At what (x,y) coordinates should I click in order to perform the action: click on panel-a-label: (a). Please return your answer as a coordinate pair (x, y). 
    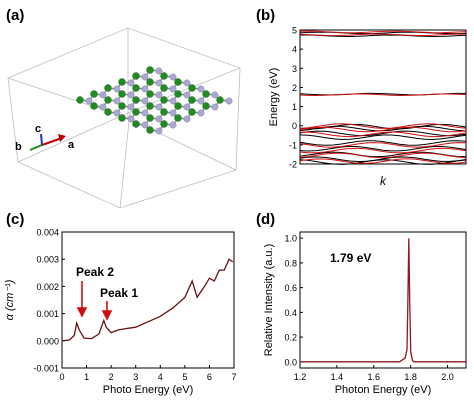
    Looking at the image, I should click on (15, 15).